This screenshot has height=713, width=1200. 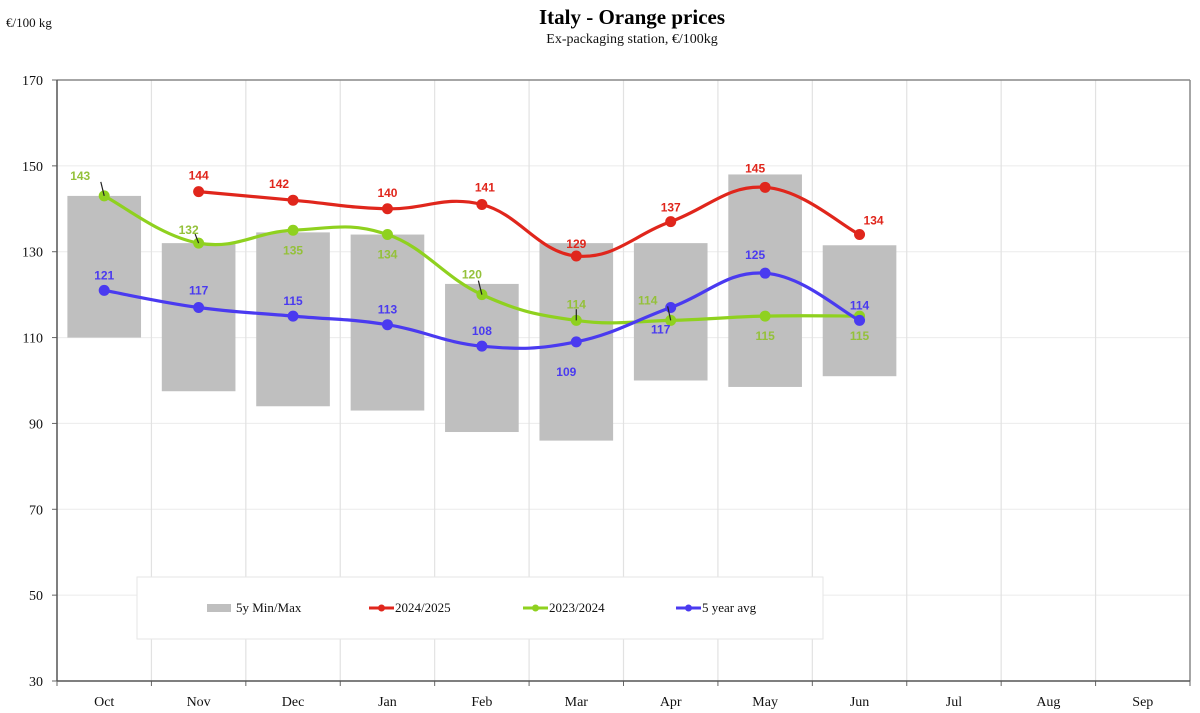 I want to click on y-tick-label: 90, so click(x=36, y=424).